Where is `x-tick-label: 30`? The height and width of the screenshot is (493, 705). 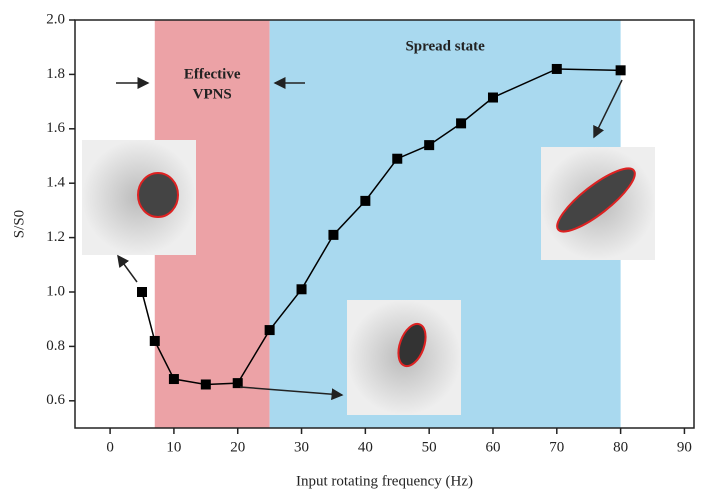 x-tick-label: 30 is located at coordinates (301, 447).